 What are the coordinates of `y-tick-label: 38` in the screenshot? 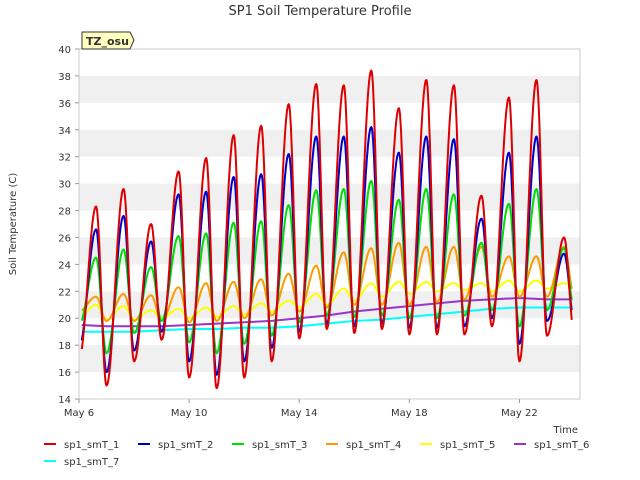 It's located at (64, 77).